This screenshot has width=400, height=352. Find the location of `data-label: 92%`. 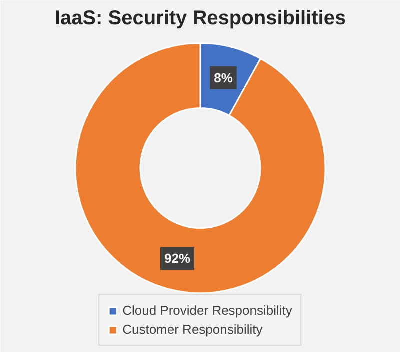

data-label: 92% is located at coordinates (177, 258).